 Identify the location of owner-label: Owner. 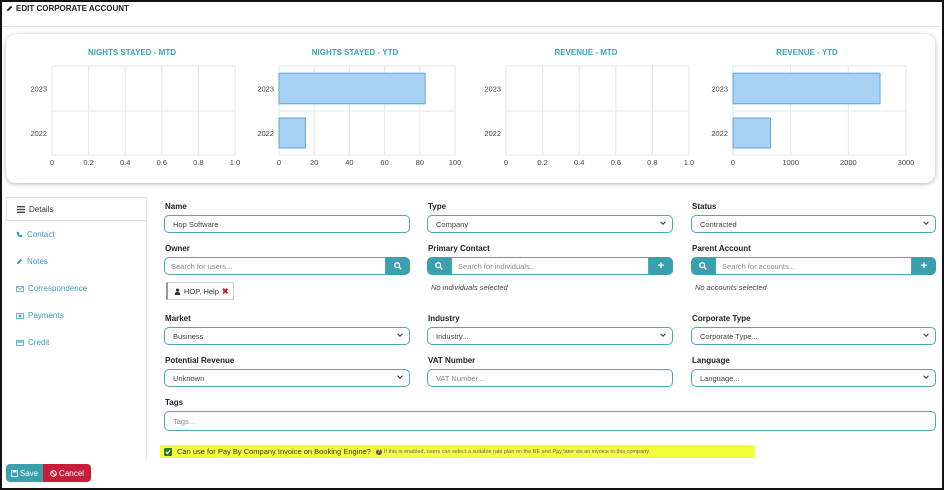
(177, 248).